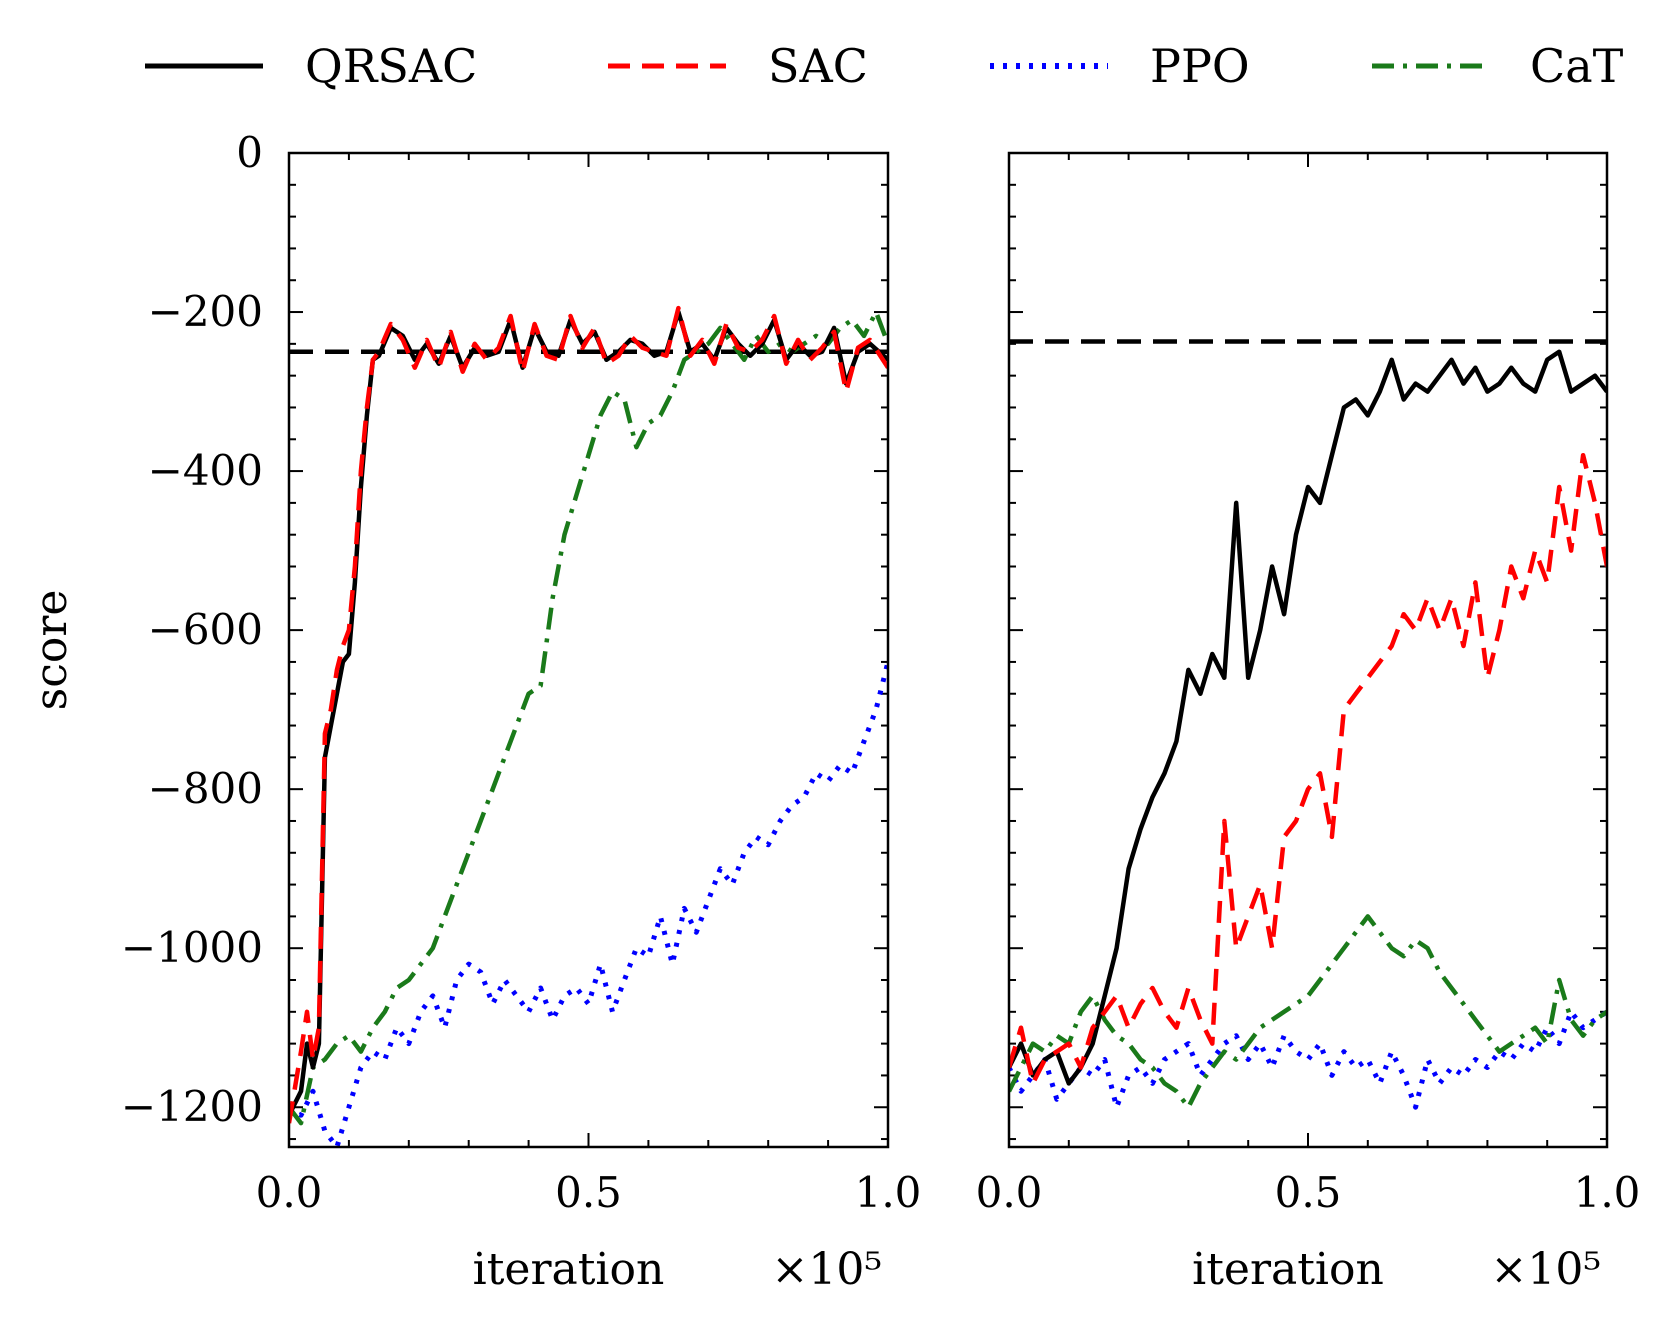 The height and width of the screenshot is (1317, 1666). Describe the element at coordinates (391, 66) in the screenshot. I see `legend-label-qrsac: QRSAC` at that location.